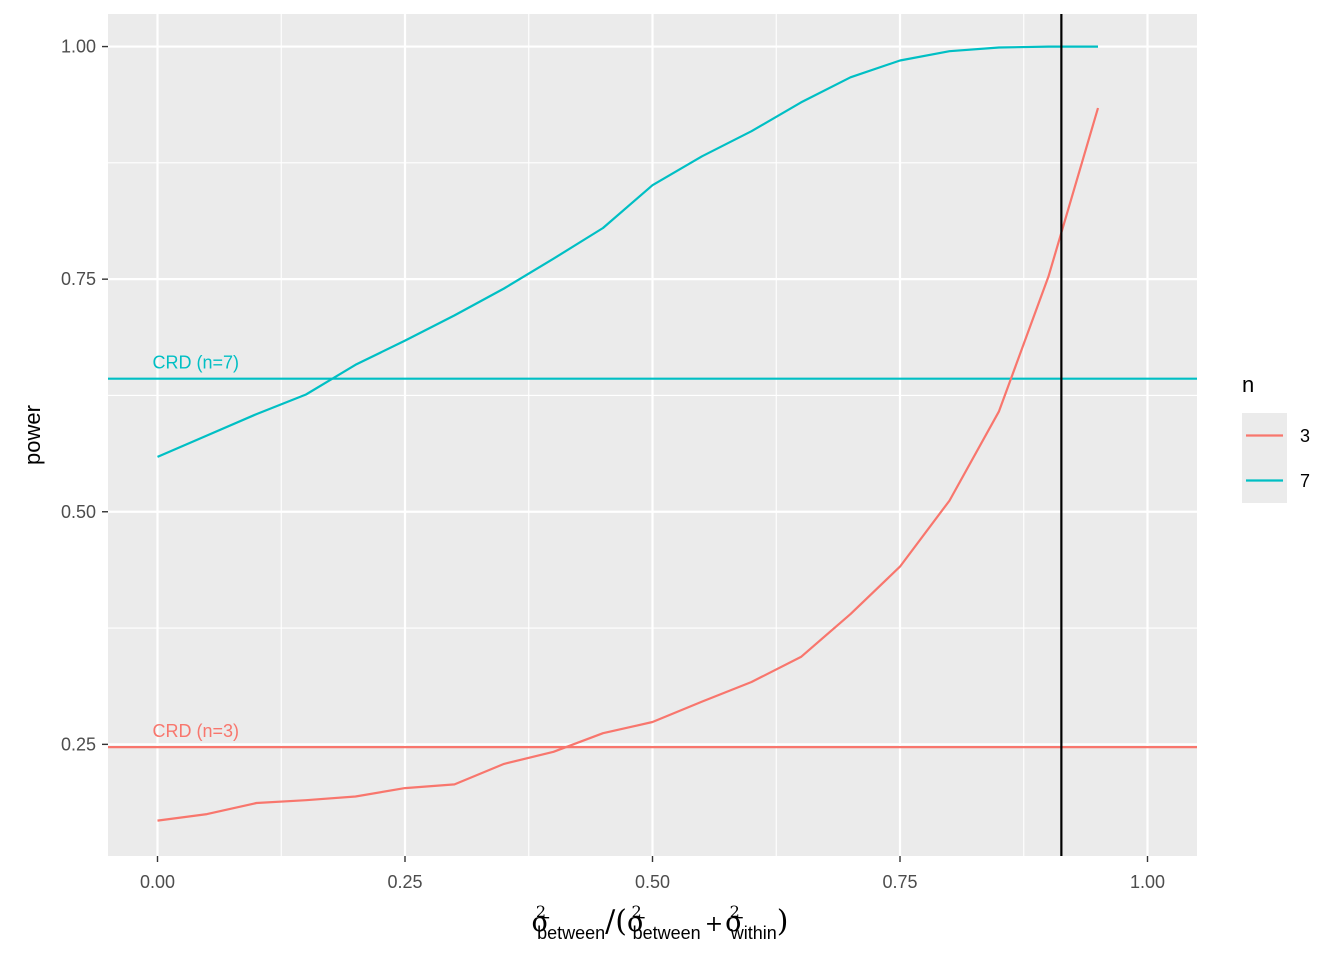  What do you see at coordinates (32, 435) in the screenshot?
I see `y-axis-title: power` at bounding box center [32, 435].